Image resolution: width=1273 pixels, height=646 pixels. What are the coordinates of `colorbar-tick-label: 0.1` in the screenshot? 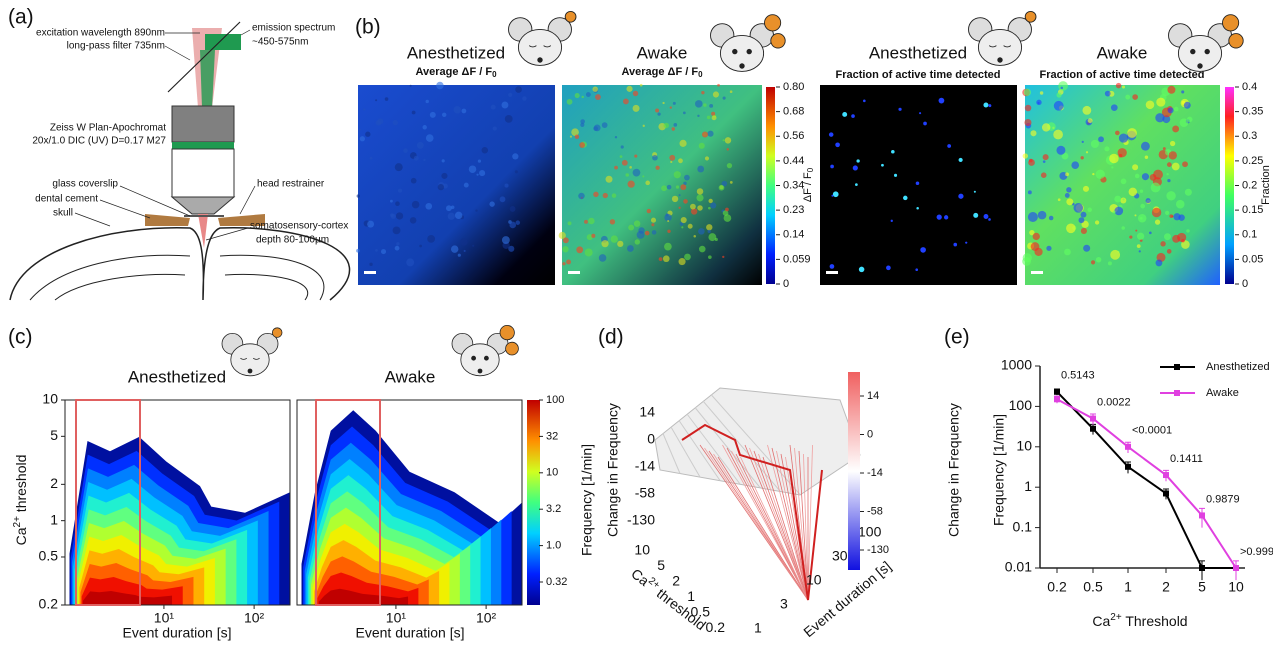 It's located at (1249, 235).